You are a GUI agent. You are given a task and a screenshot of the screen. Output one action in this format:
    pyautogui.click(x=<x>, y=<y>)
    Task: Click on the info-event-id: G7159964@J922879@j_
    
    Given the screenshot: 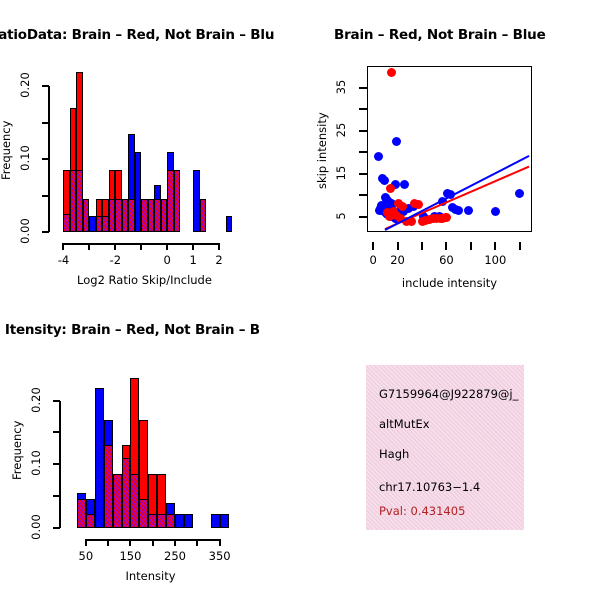 What is the action you would take?
    pyautogui.click(x=449, y=394)
    